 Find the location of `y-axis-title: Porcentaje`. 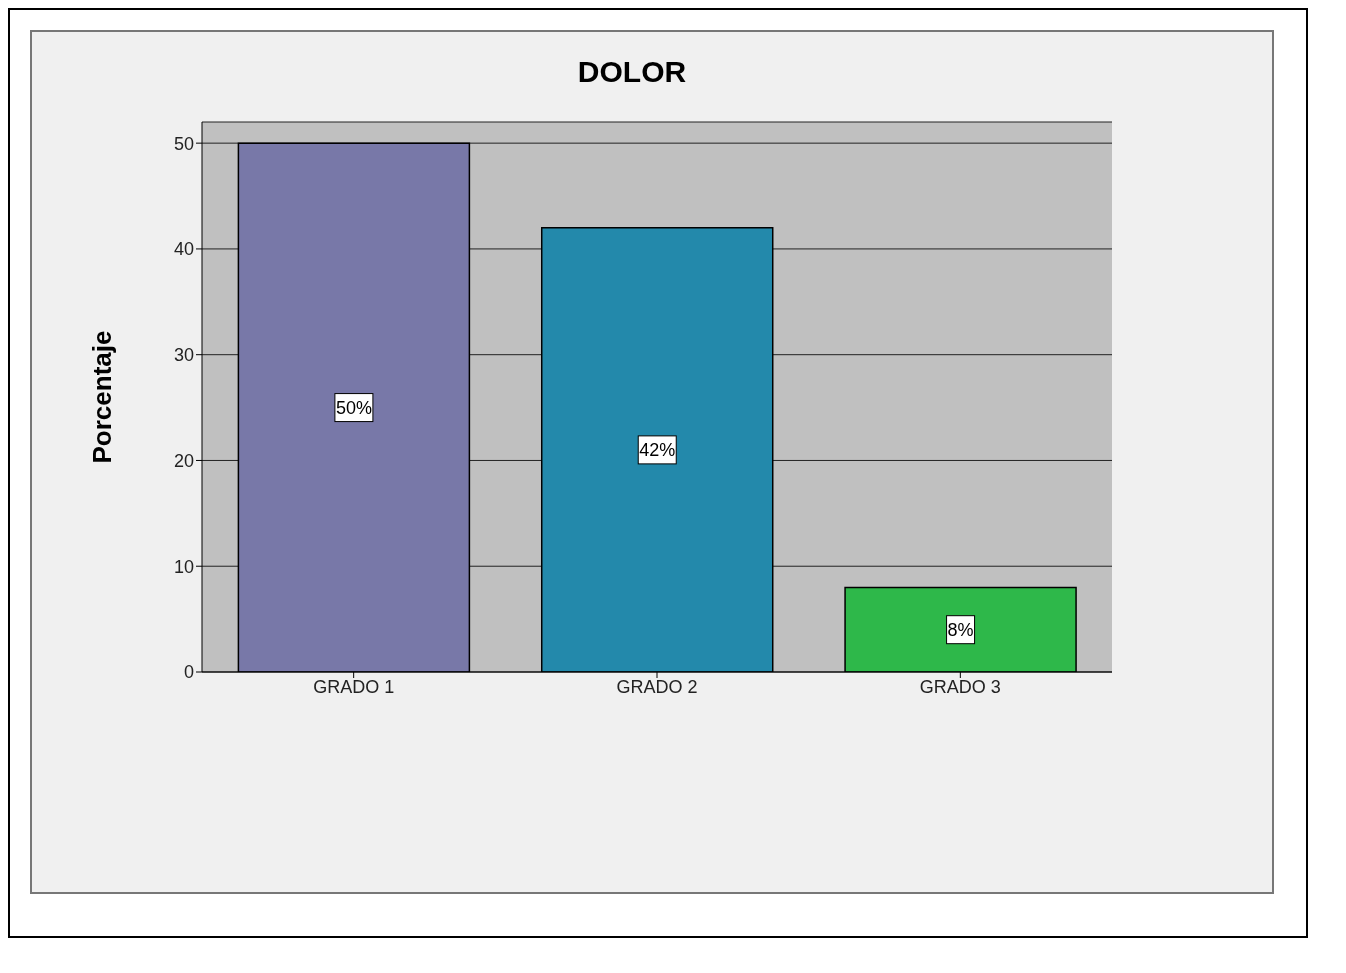

y-axis-title: Porcentaje is located at coordinates (102, 397).